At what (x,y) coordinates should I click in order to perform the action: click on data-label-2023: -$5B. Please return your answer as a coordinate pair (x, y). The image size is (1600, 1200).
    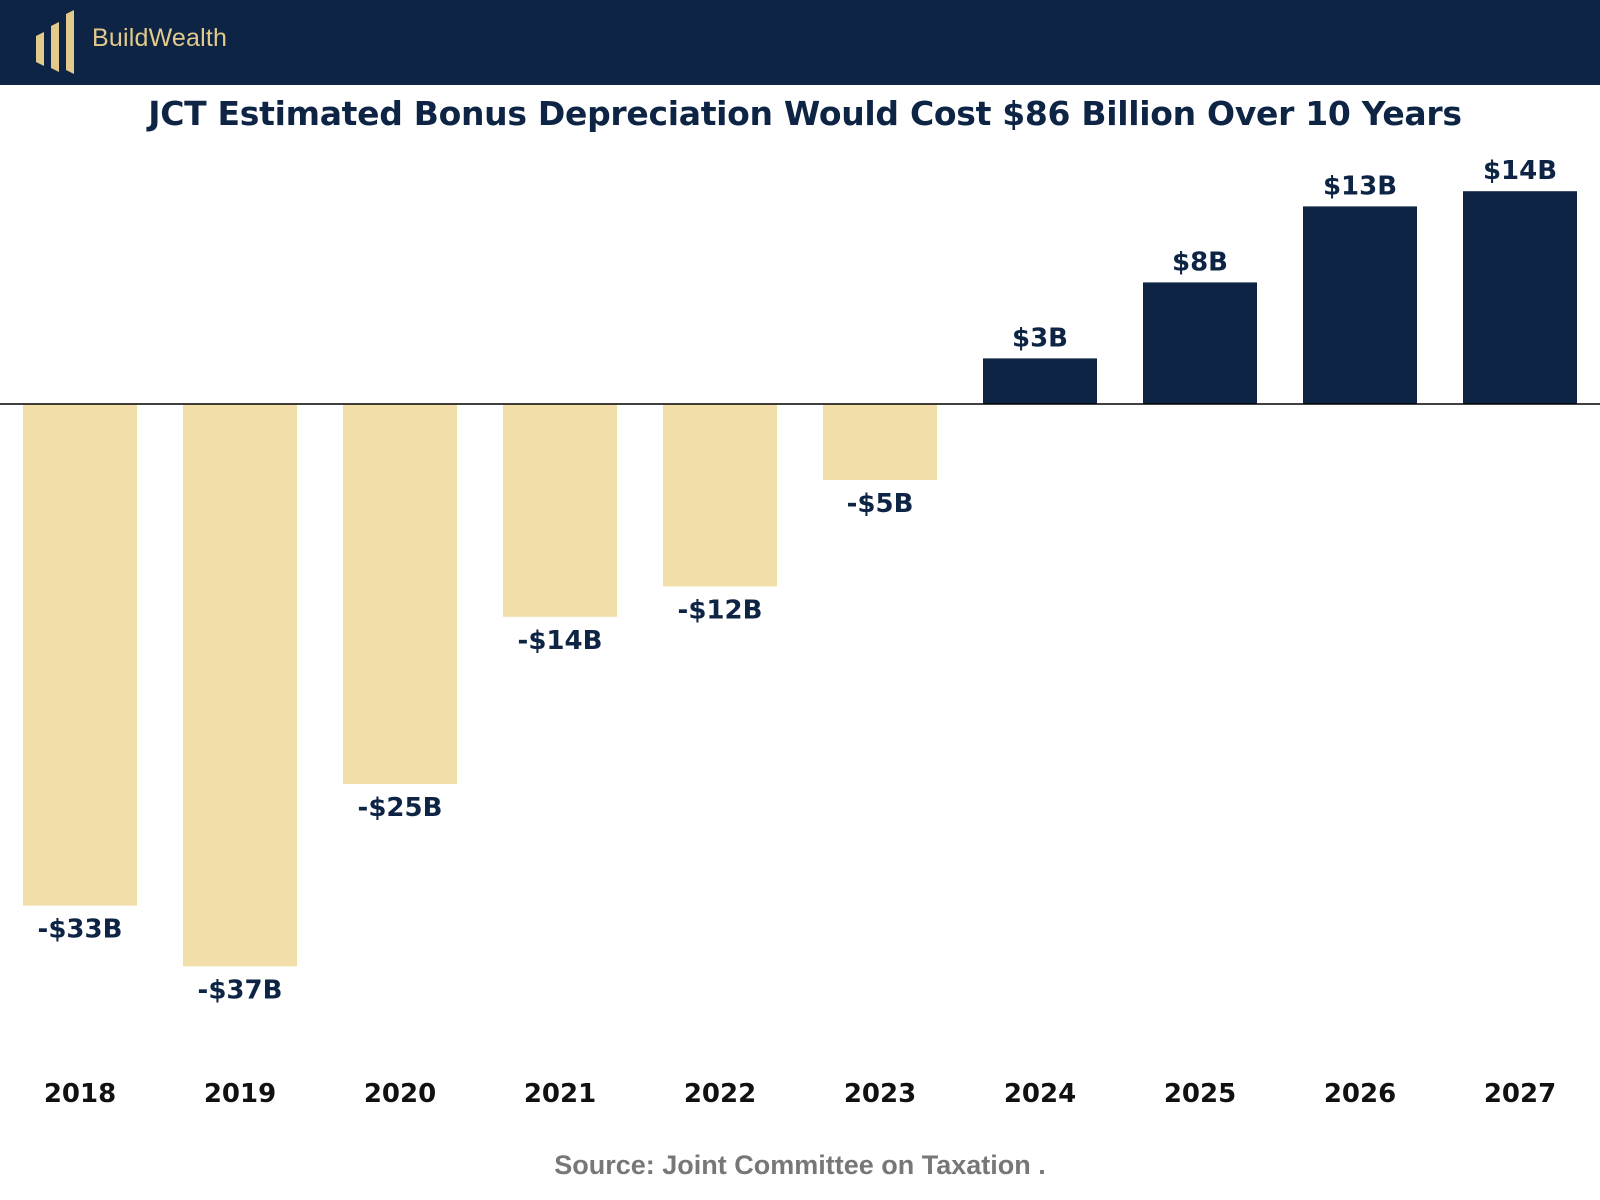
    Looking at the image, I should click on (880, 504).